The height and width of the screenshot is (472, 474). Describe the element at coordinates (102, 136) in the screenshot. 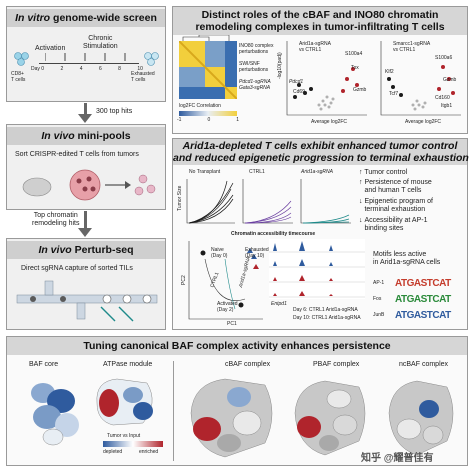

I see `title-suffix: mini-pools` at that location.